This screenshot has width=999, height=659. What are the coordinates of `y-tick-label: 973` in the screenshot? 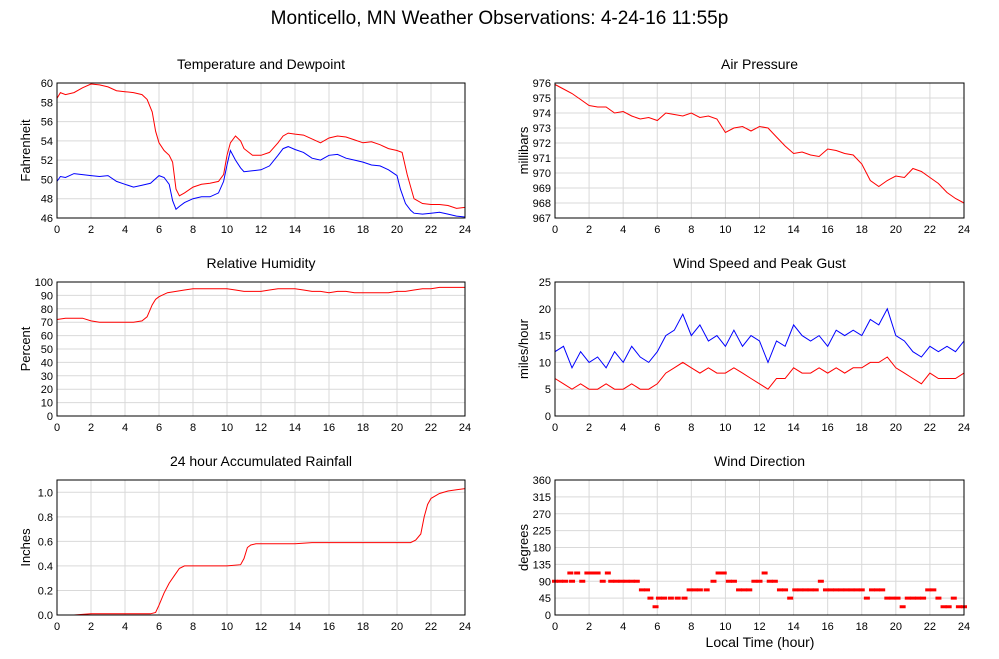 It's located at (542, 129).